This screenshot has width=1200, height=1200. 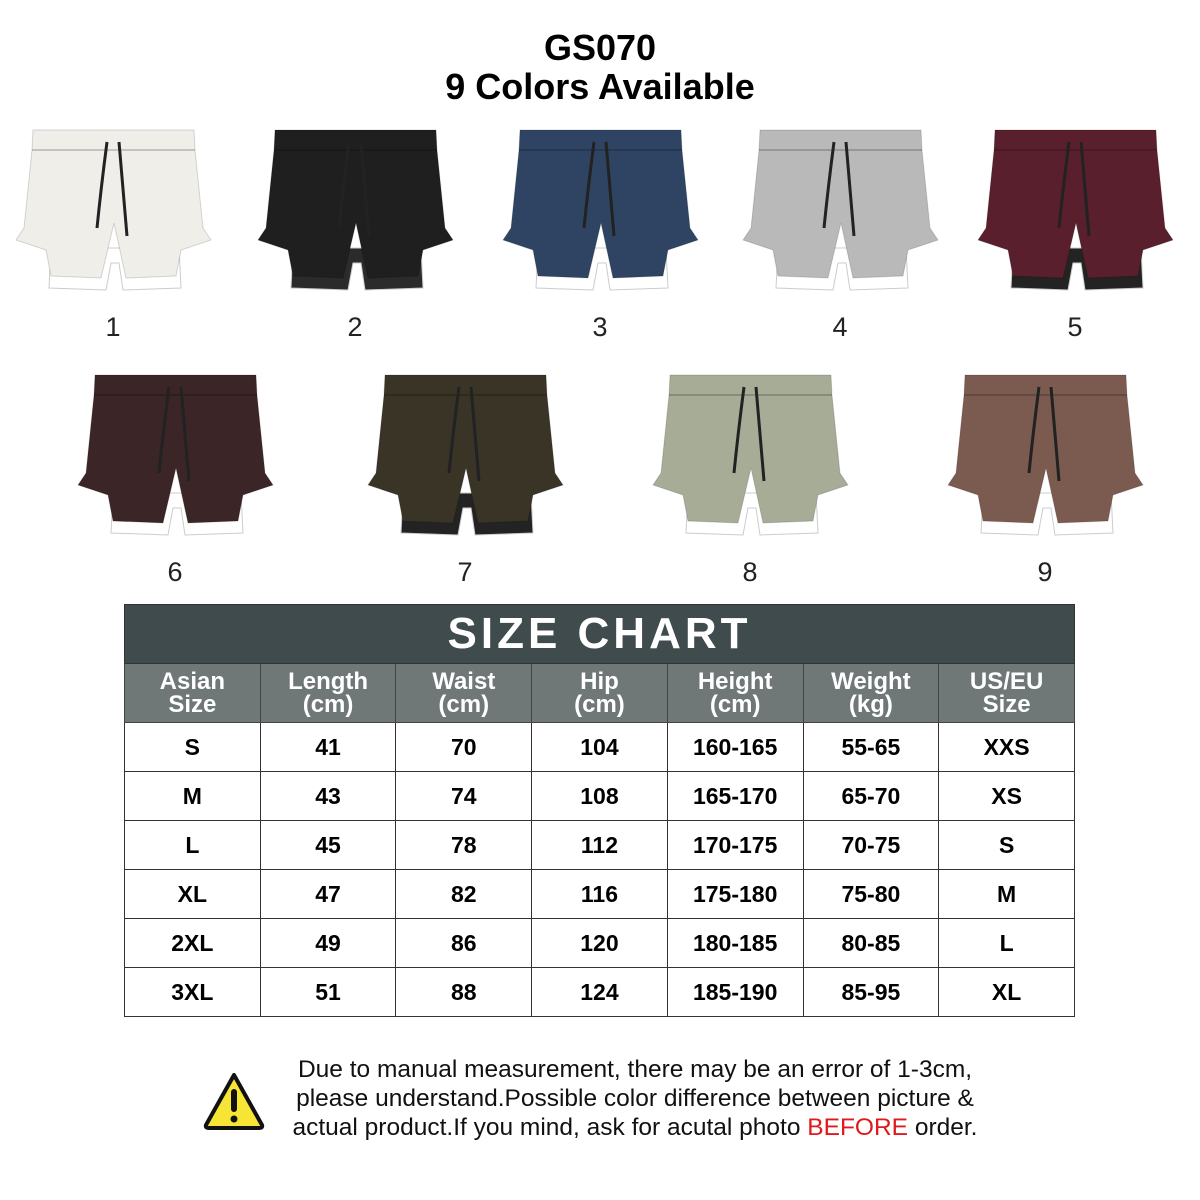 I want to click on table-cell: XS, so click(x=1006, y=796).